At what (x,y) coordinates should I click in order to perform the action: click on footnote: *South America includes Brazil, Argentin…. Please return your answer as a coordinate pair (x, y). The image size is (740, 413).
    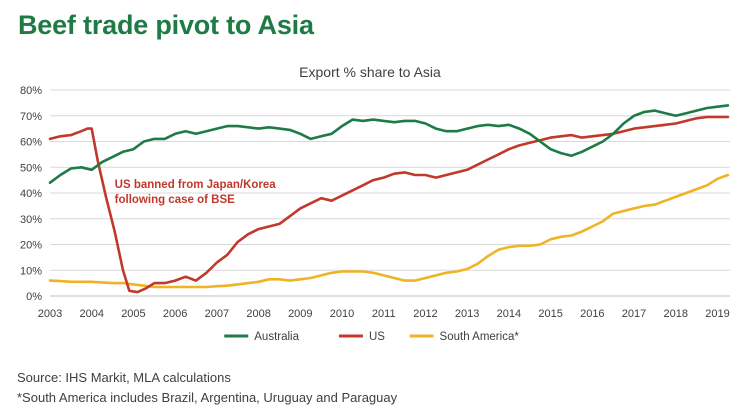
    Looking at the image, I should click on (207, 397).